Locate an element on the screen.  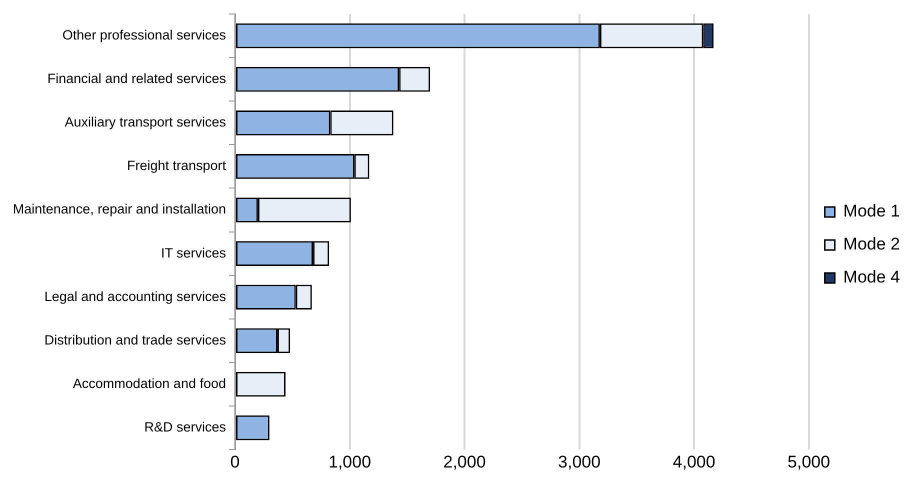
y-tick-label: Distribution and trade services is located at coordinates (135, 340).